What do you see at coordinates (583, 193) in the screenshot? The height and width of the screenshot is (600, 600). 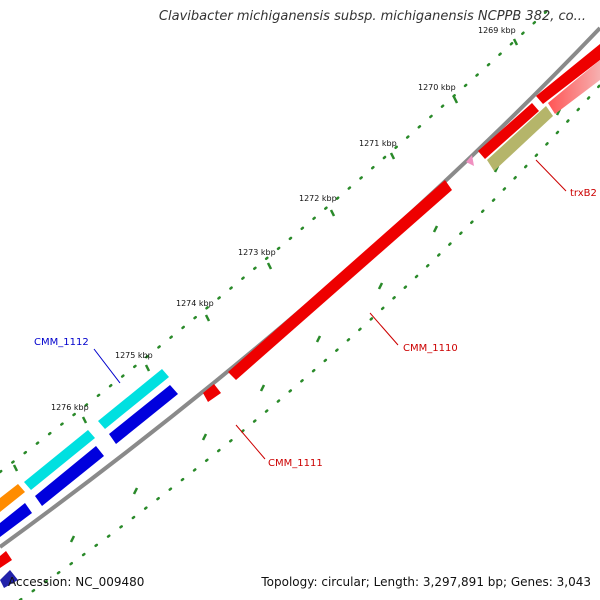 I see `gene-label-trxB2: trxB2` at bounding box center [583, 193].